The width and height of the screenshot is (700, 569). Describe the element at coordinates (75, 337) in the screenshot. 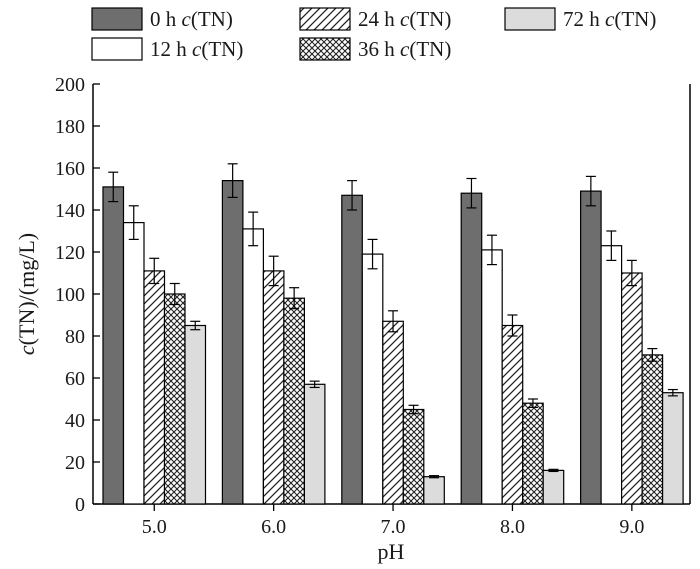

I see `y-tick-label: 80` at that location.